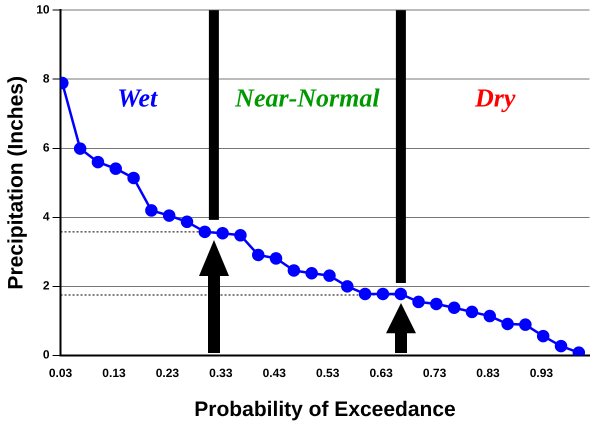 The width and height of the screenshot is (597, 427). I want to click on y-tick-label: 2, so click(46, 285).